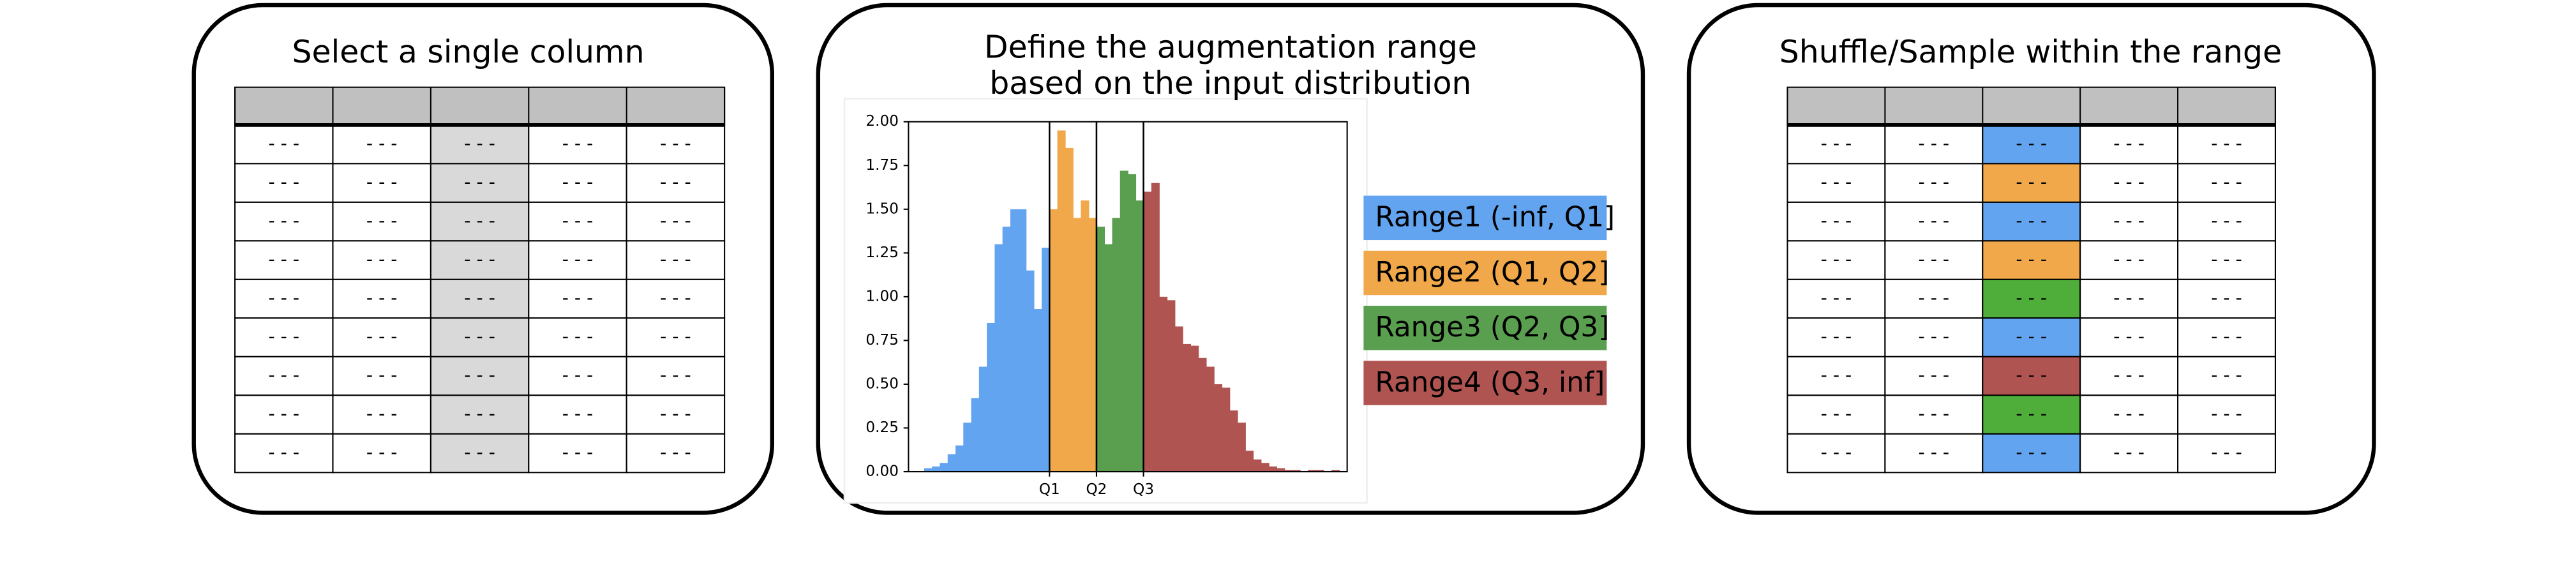  What do you see at coordinates (882, 428) in the screenshot?
I see `y-tick-label: 0.25` at bounding box center [882, 428].